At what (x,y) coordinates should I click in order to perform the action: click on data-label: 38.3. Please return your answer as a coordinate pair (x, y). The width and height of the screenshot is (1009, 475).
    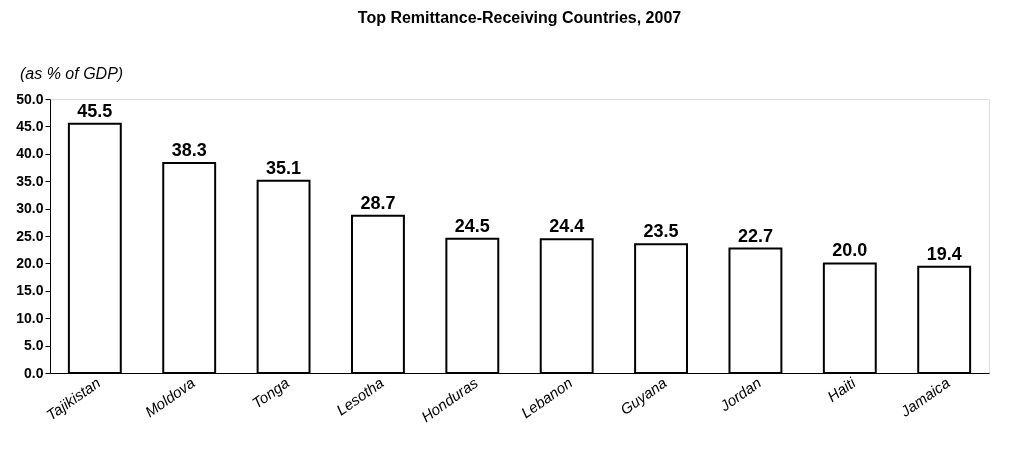
    Looking at the image, I should click on (189, 150).